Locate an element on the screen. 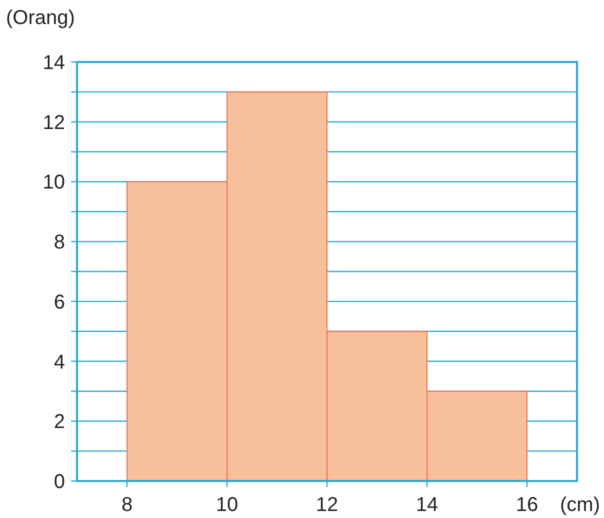  y-tick-label: 4 is located at coordinates (59, 362).